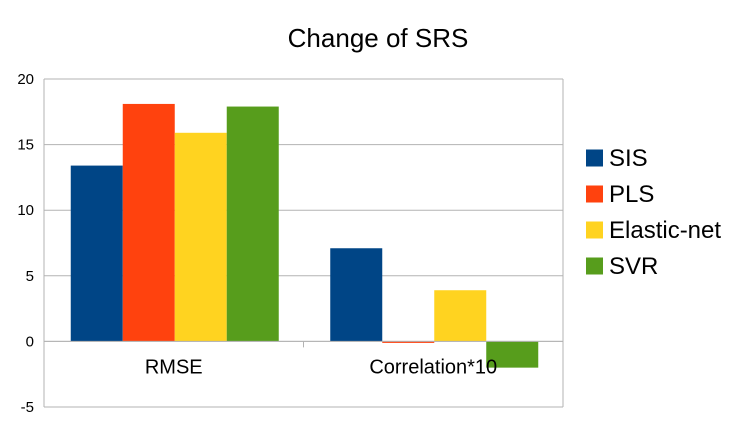 This screenshot has height=430, width=756. Describe the element at coordinates (433, 367) in the screenshot. I see `x-category-label: Correlation*10` at that location.